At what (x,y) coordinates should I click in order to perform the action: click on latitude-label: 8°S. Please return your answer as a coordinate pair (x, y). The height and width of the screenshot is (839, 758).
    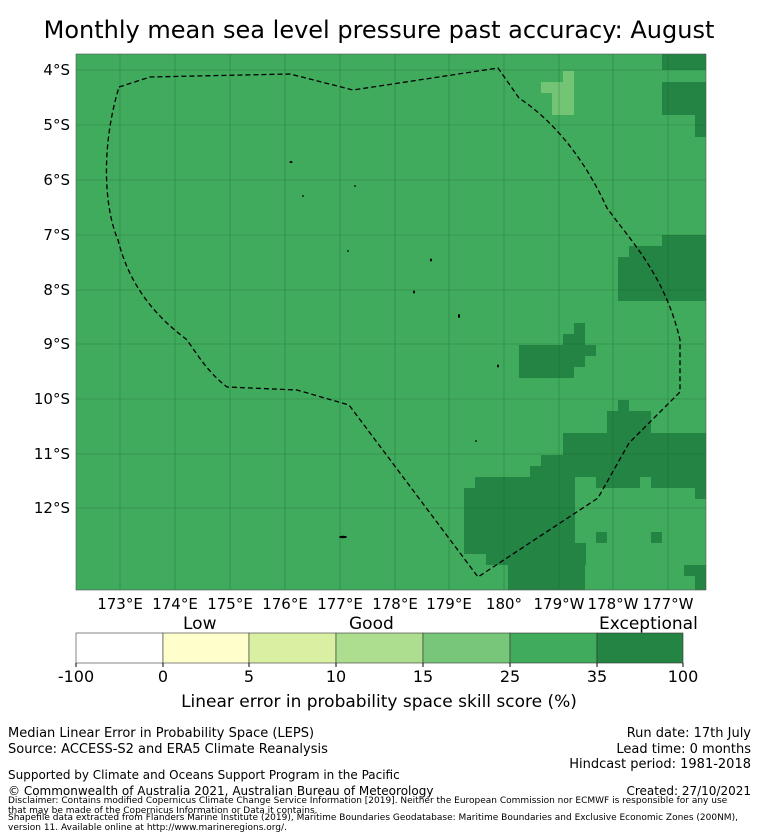
    Looking at the image, I should click on (56, 290).